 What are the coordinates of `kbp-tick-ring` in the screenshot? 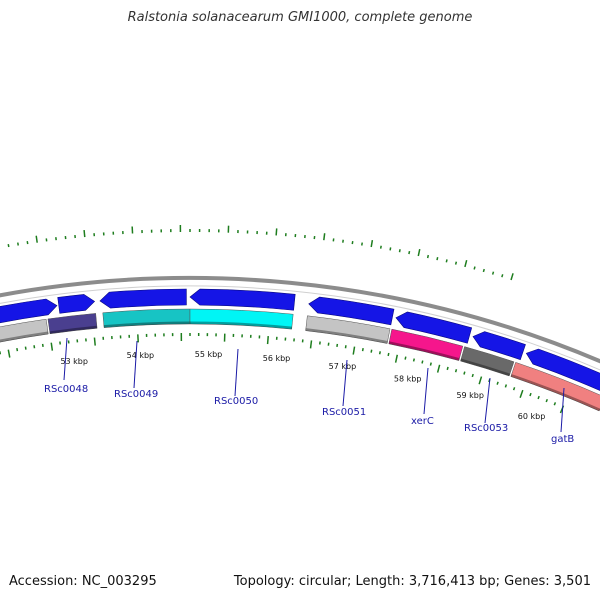 It's located at (282, 373).